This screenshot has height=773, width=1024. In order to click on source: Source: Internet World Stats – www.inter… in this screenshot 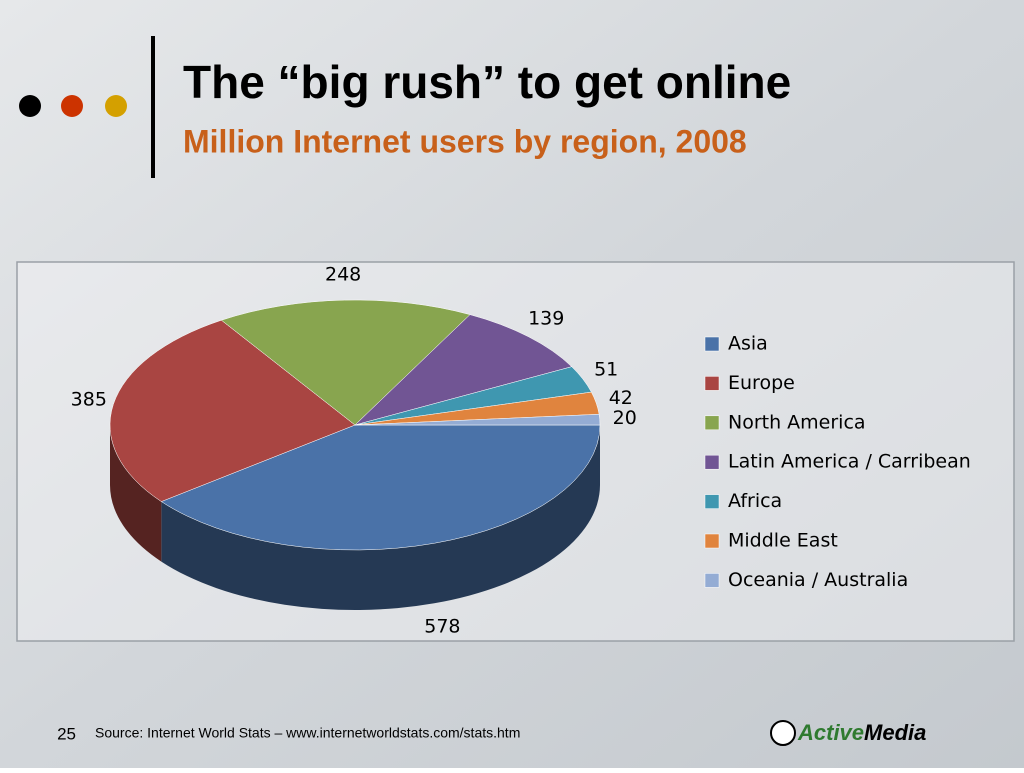, I will do `click(307, 733)`.